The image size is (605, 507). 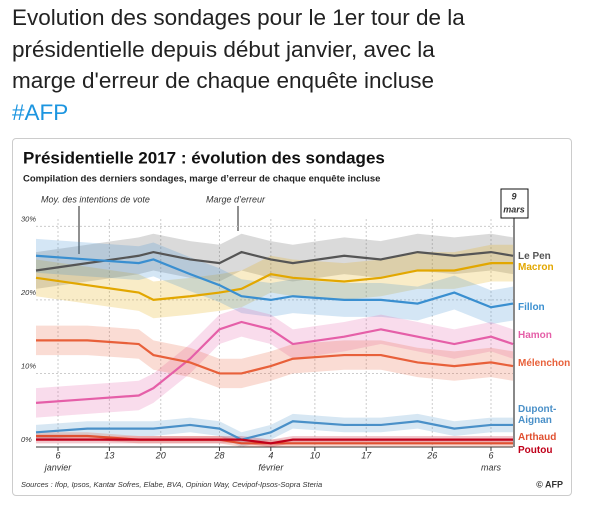 I want to click on date-box, so click(x=514, y=203).